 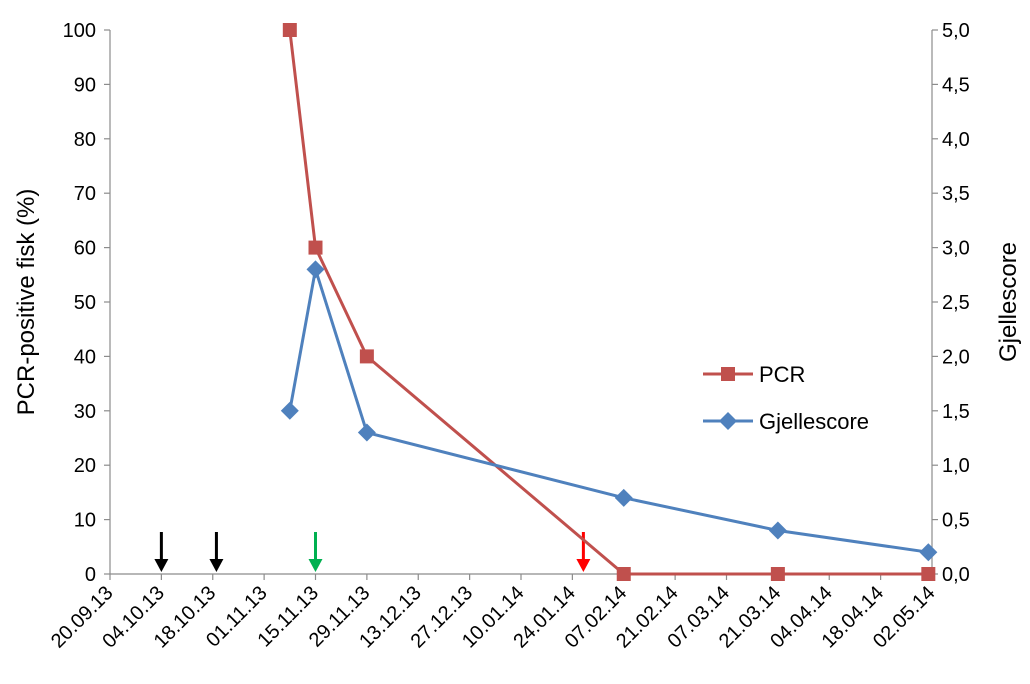 What do you see at coordinates (90, 575) in the screenshot?
I see `y-tick-label: 0` at bounding box center [90, 575].